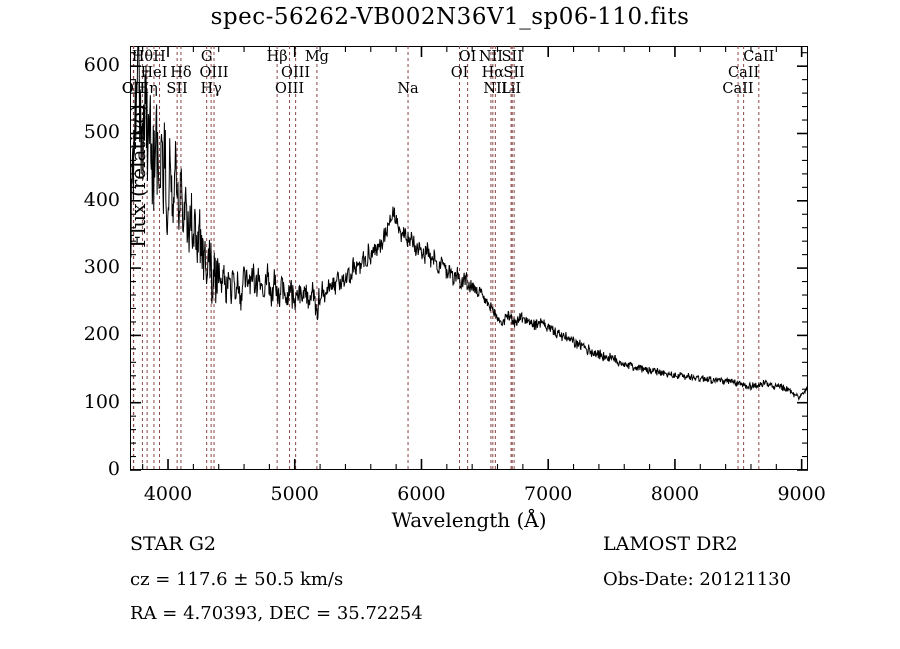 The height and width of the screenshot is (649, 900). What do you see at coordinates (142, 57) in the screenshot?
I see `spectral-line-label: Hθ` at bounding box center [142, 57].